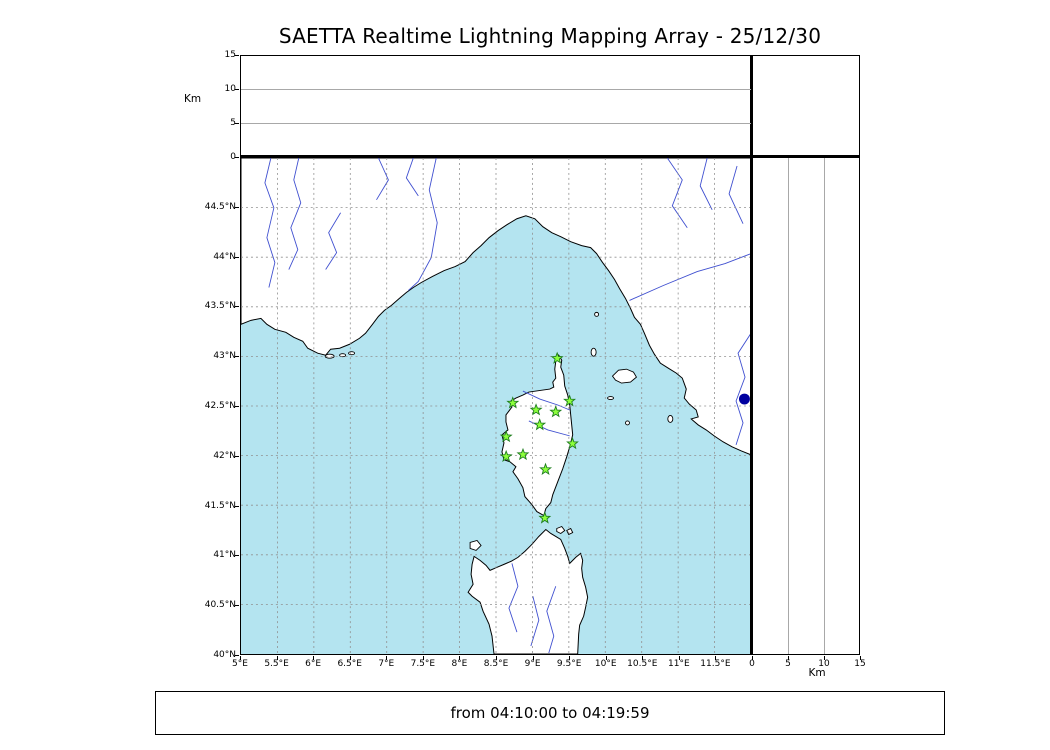 The width and height of the screenshot is (1050, 750). Describe the element at coordinates (537, 435) in the screenshot. I see `corsica-island` at that location.